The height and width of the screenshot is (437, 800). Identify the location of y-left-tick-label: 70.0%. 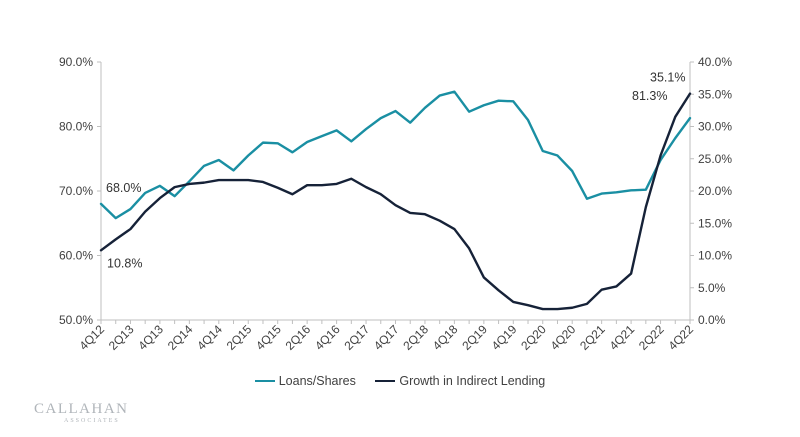
(76, 191).